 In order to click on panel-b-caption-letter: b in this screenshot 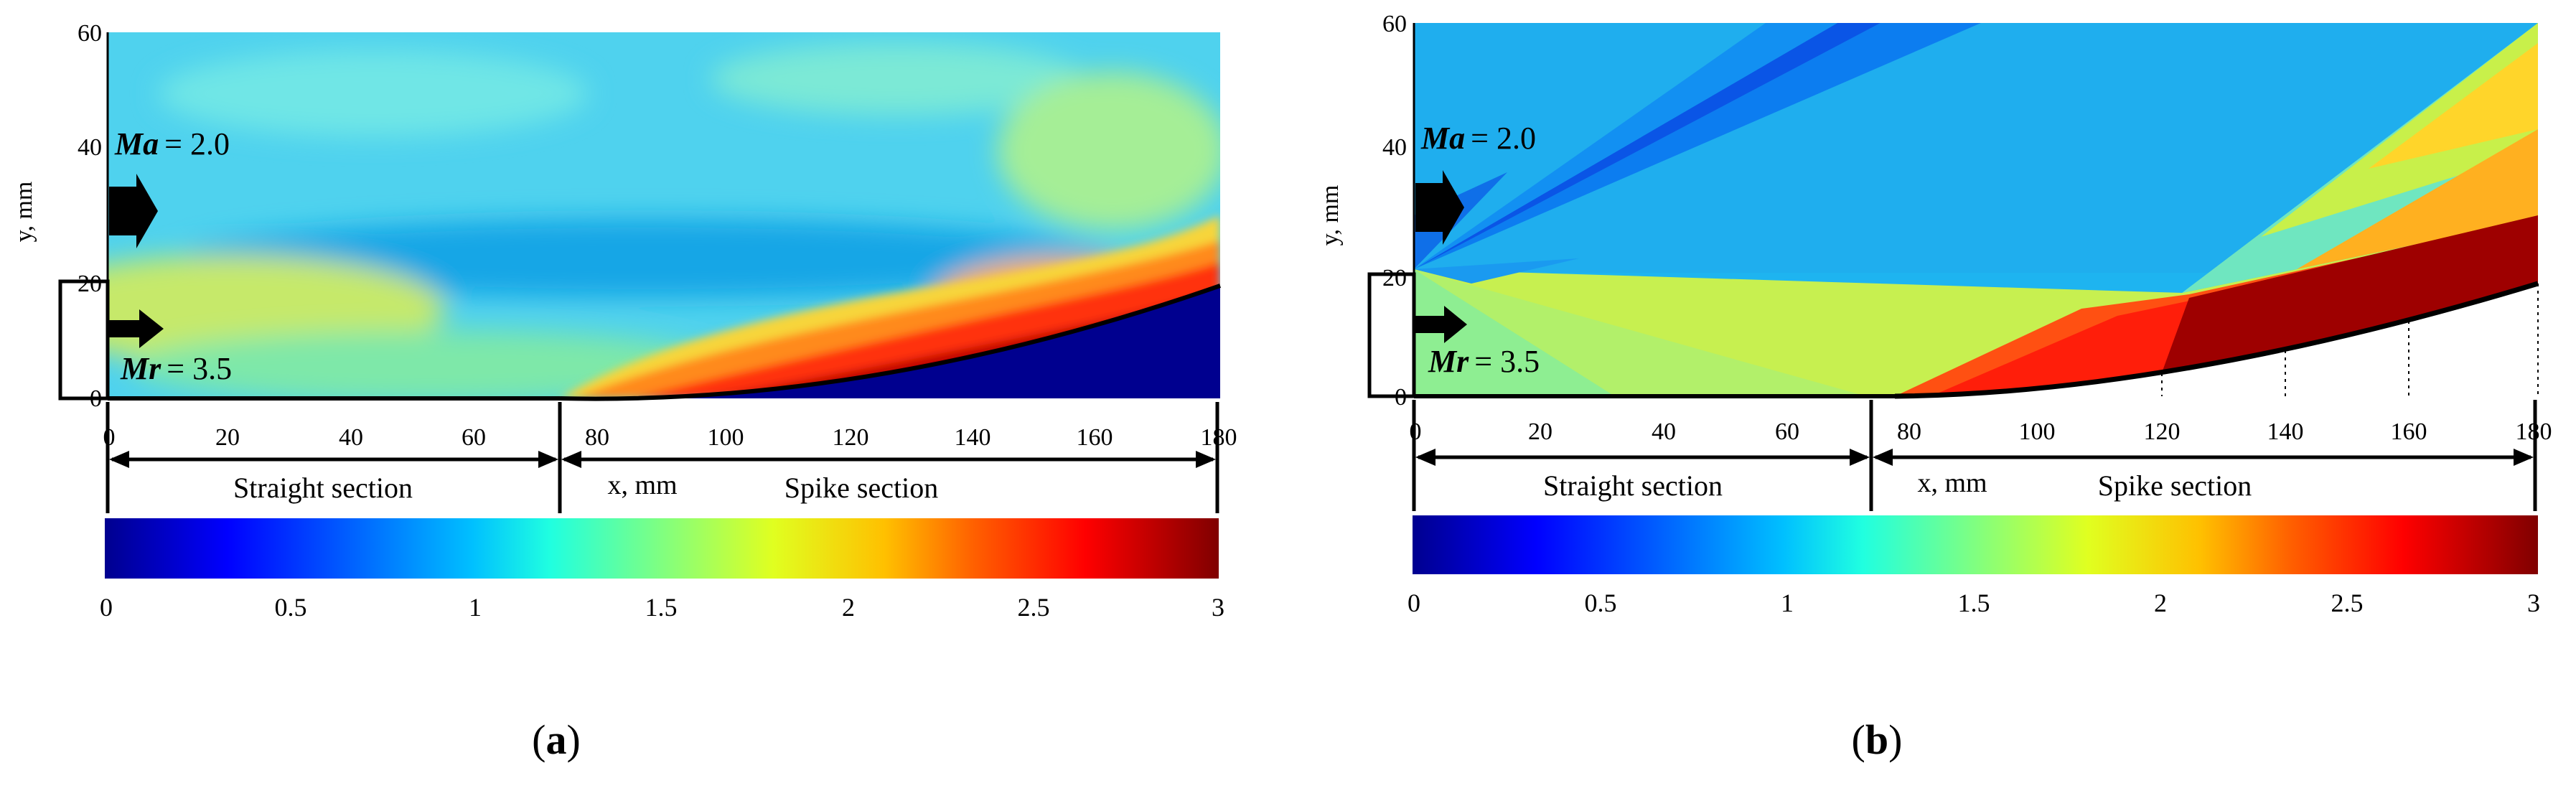, I will do `click(1877, 740)`.